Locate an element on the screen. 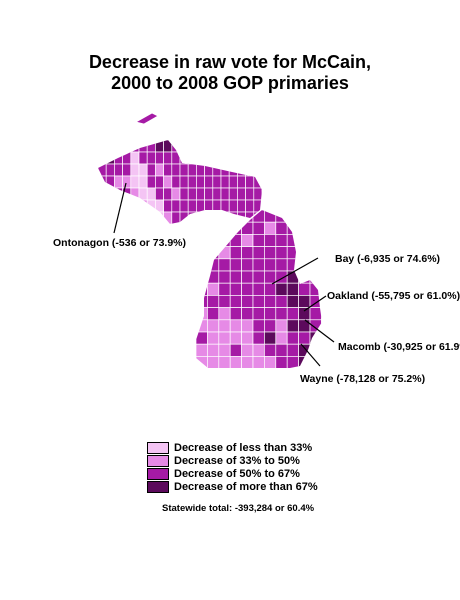 This screenshot has width=460, height=600. wayne-leader-line is located at coordinates (310, 355).